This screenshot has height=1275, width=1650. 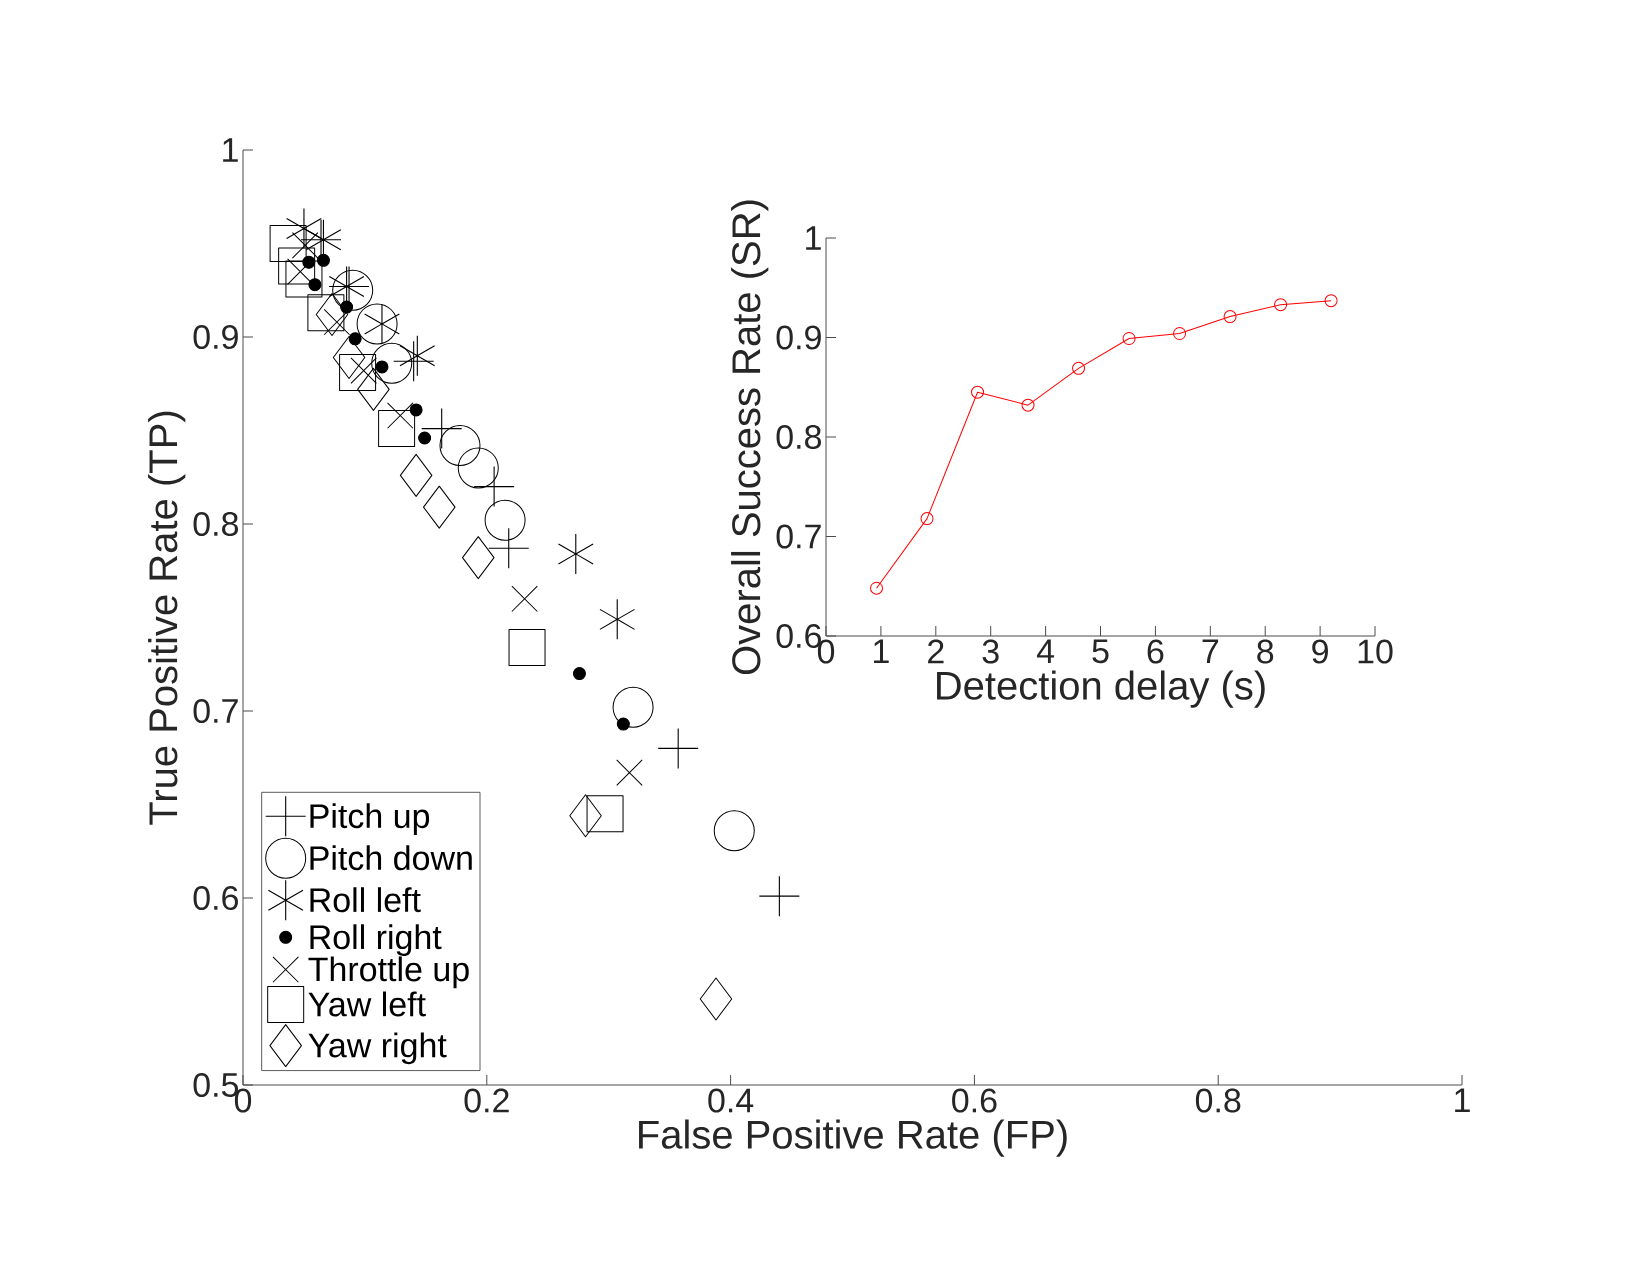 What do you see at coordinates (1218, 1100) in the screenshot?
I see `x-tick-label: 0.8` at bounding box center [1218, 1100].